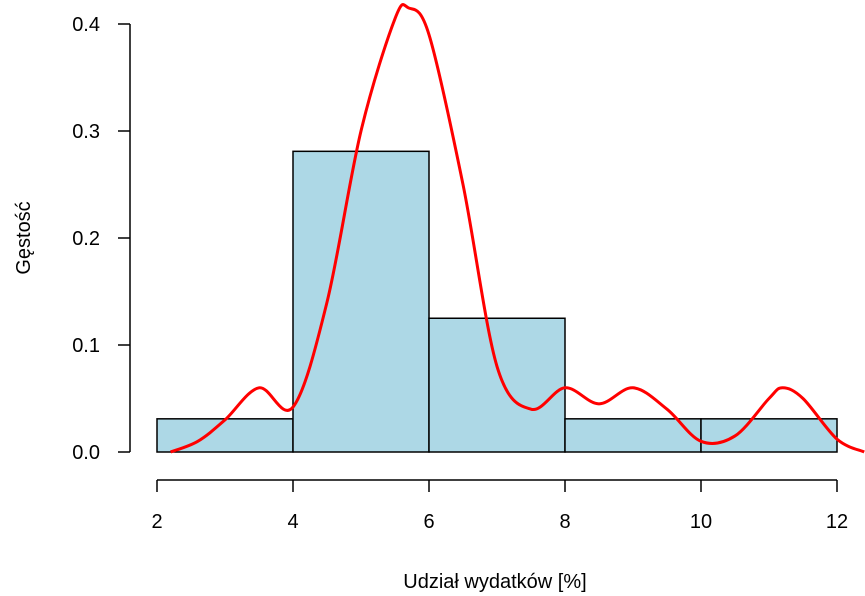 The image size is (865, 596). What do you see at coordinates (156, 522) in the screenshot?
I see `x-tick-label: 2` at bounding box center [156, 522].